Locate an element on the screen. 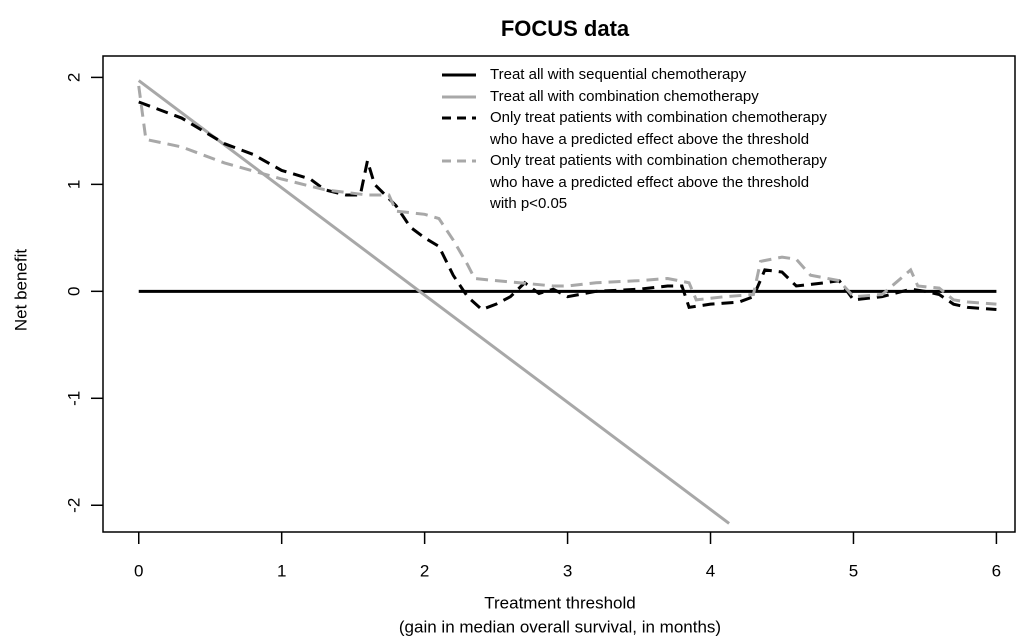 The height and width of the screenshot is (639, 1017). y-tick-label: 2 is located at coordinates (73, 77).